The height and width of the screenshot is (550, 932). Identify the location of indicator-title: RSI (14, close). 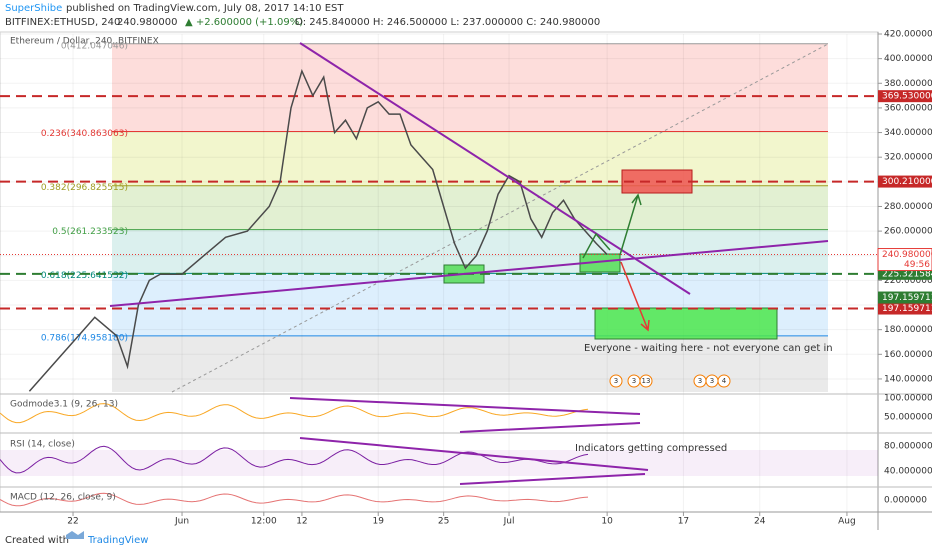
(42, 445).